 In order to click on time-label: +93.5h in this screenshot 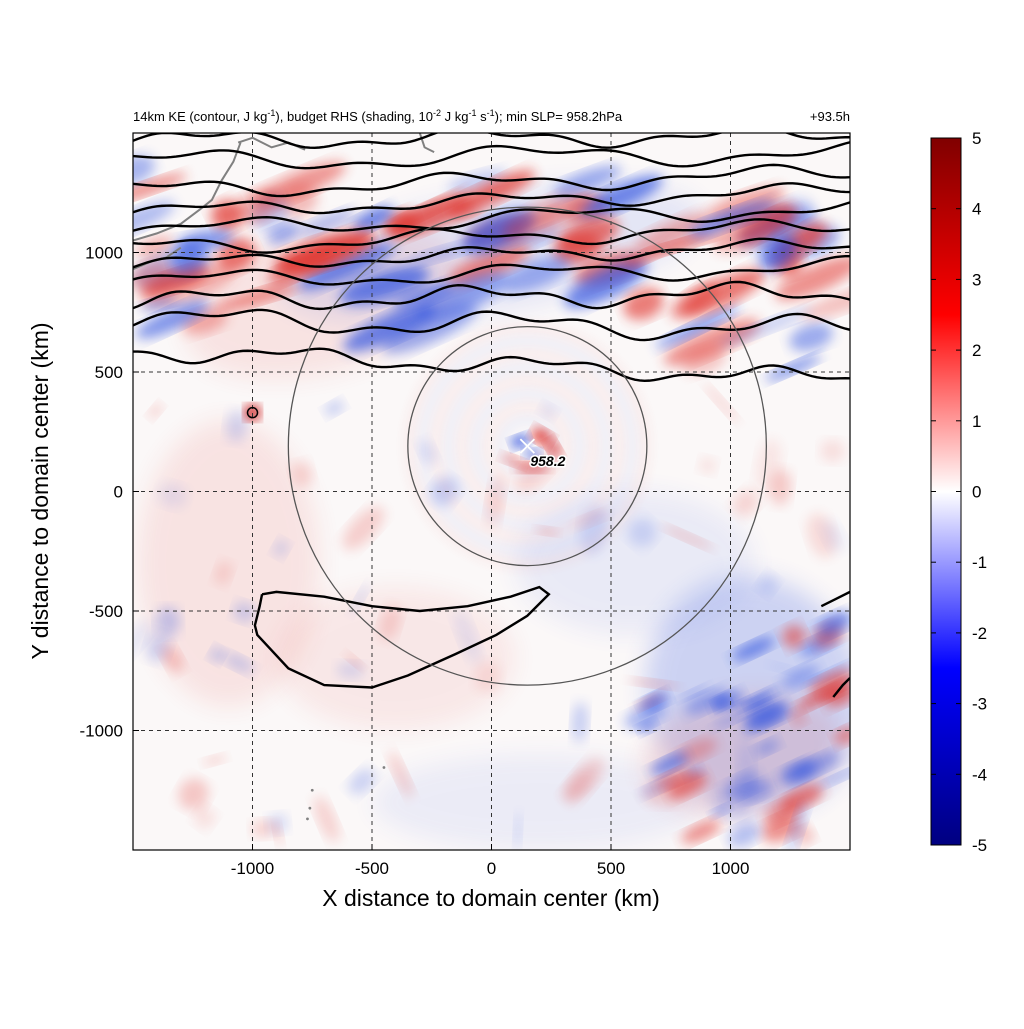, I will do `click(830, 116)`.